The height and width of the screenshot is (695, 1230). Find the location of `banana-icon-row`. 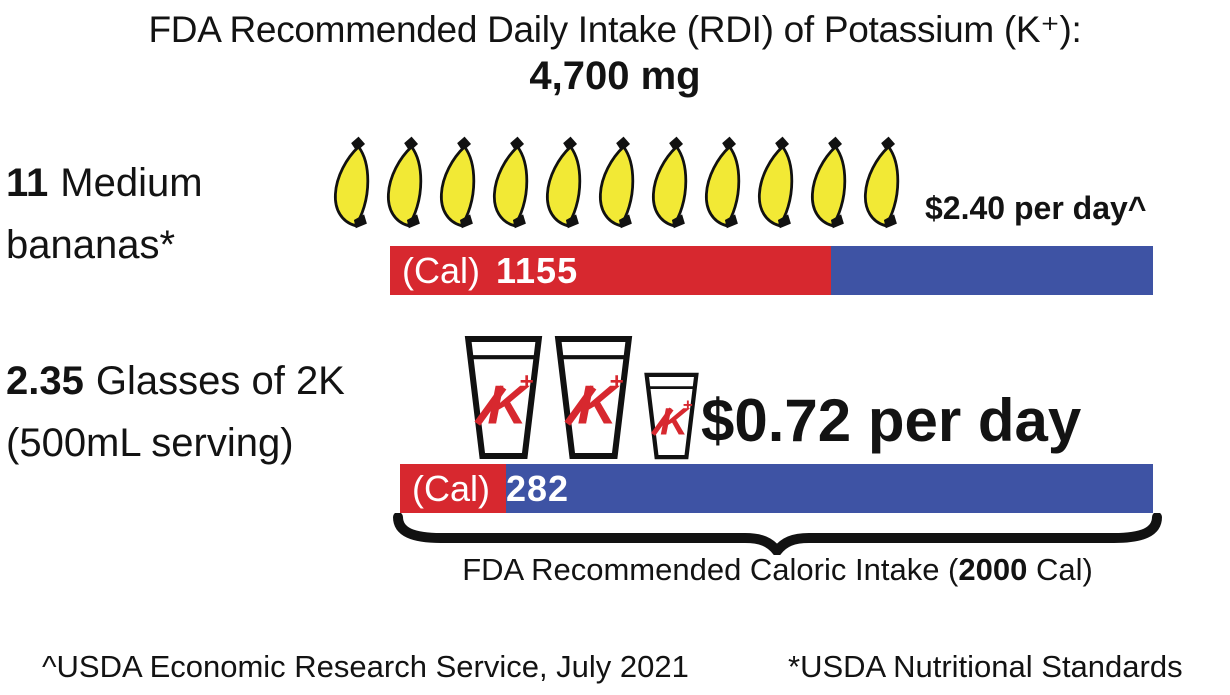

banana-icon-row is located at coordinates (618, 182).